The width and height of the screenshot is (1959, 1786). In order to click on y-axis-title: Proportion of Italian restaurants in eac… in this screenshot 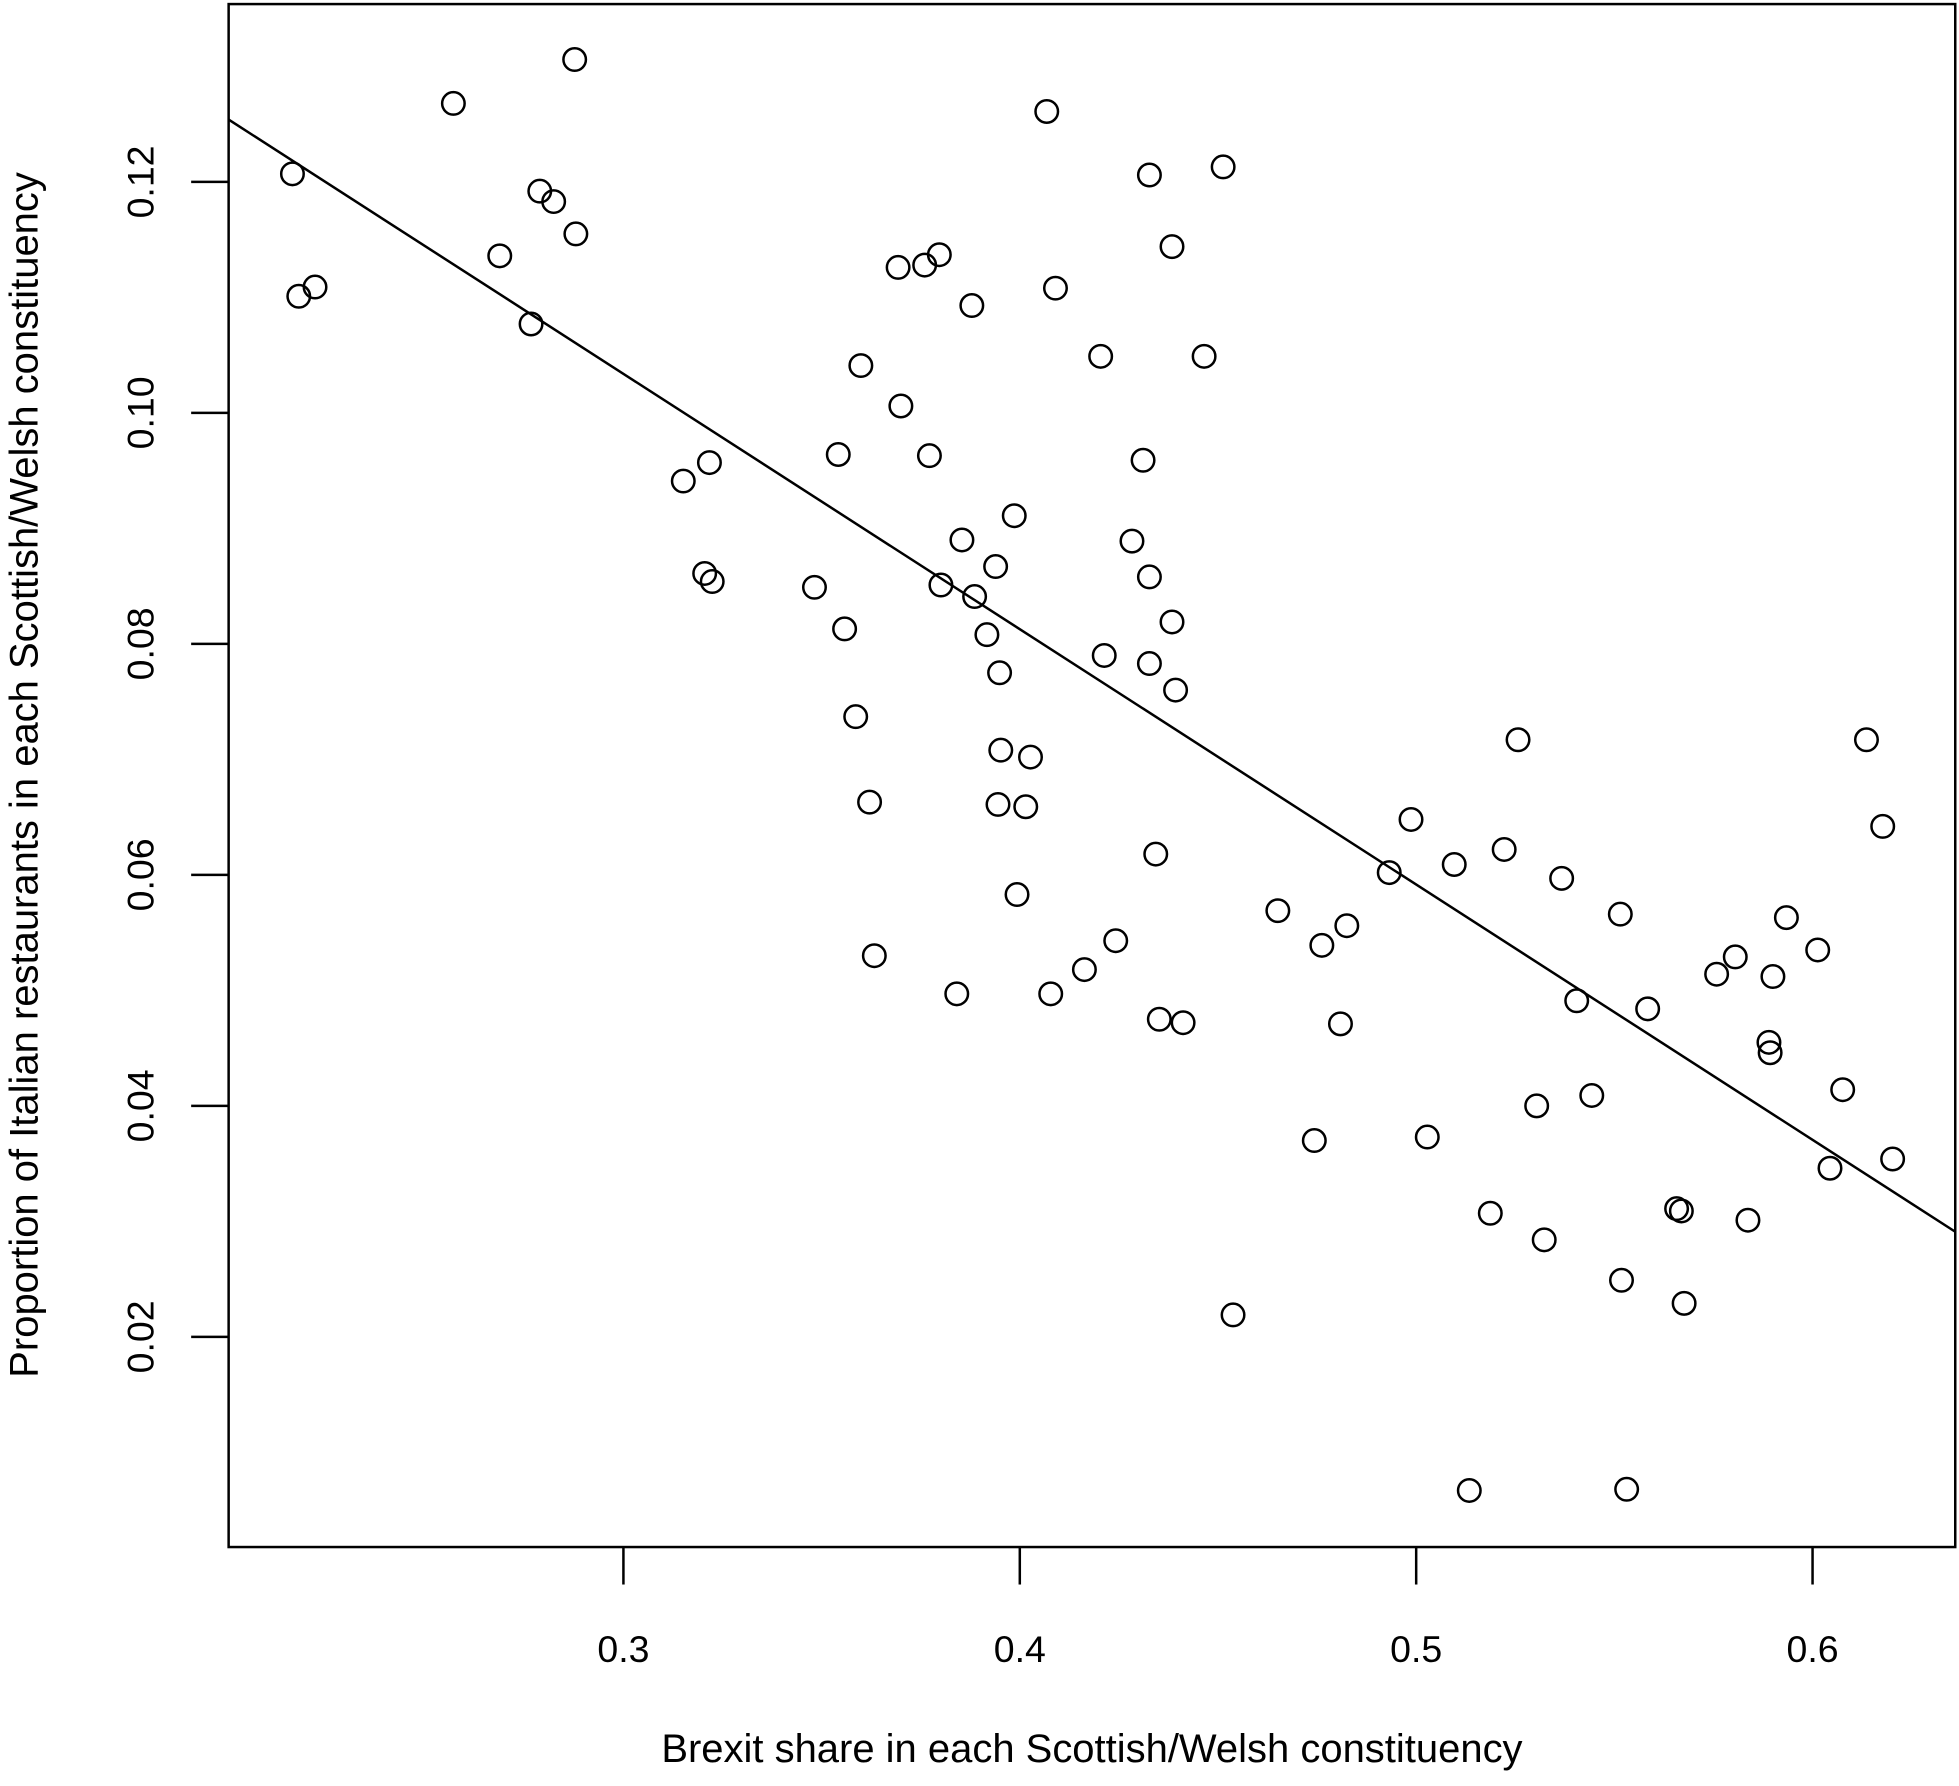, I will do `click(24, 775)`.